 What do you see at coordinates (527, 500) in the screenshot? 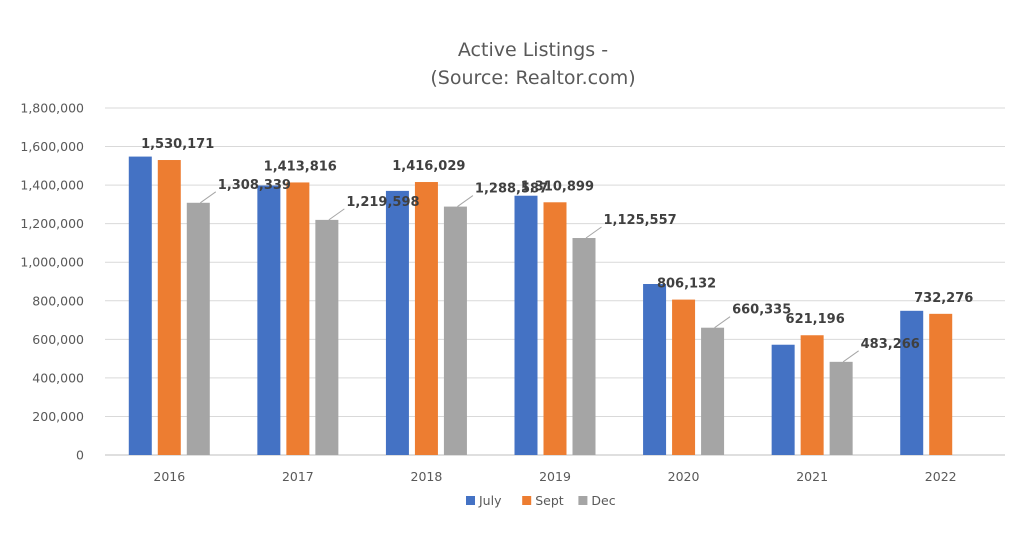
I see `legend-swatch-sept` at bounding box center [527, 500].